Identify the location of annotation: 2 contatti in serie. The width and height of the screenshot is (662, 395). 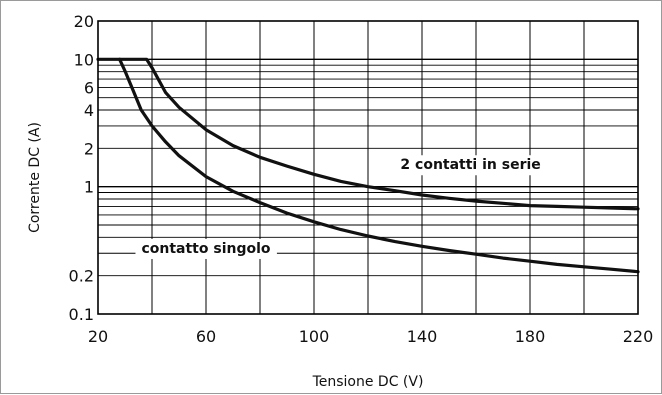
(470, 165).